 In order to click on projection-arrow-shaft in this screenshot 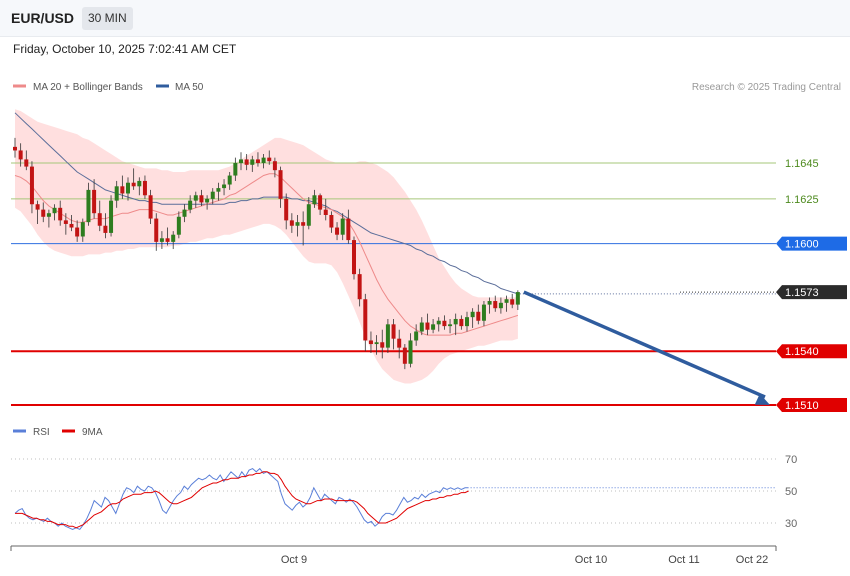, I will do `click(644, 344)`.